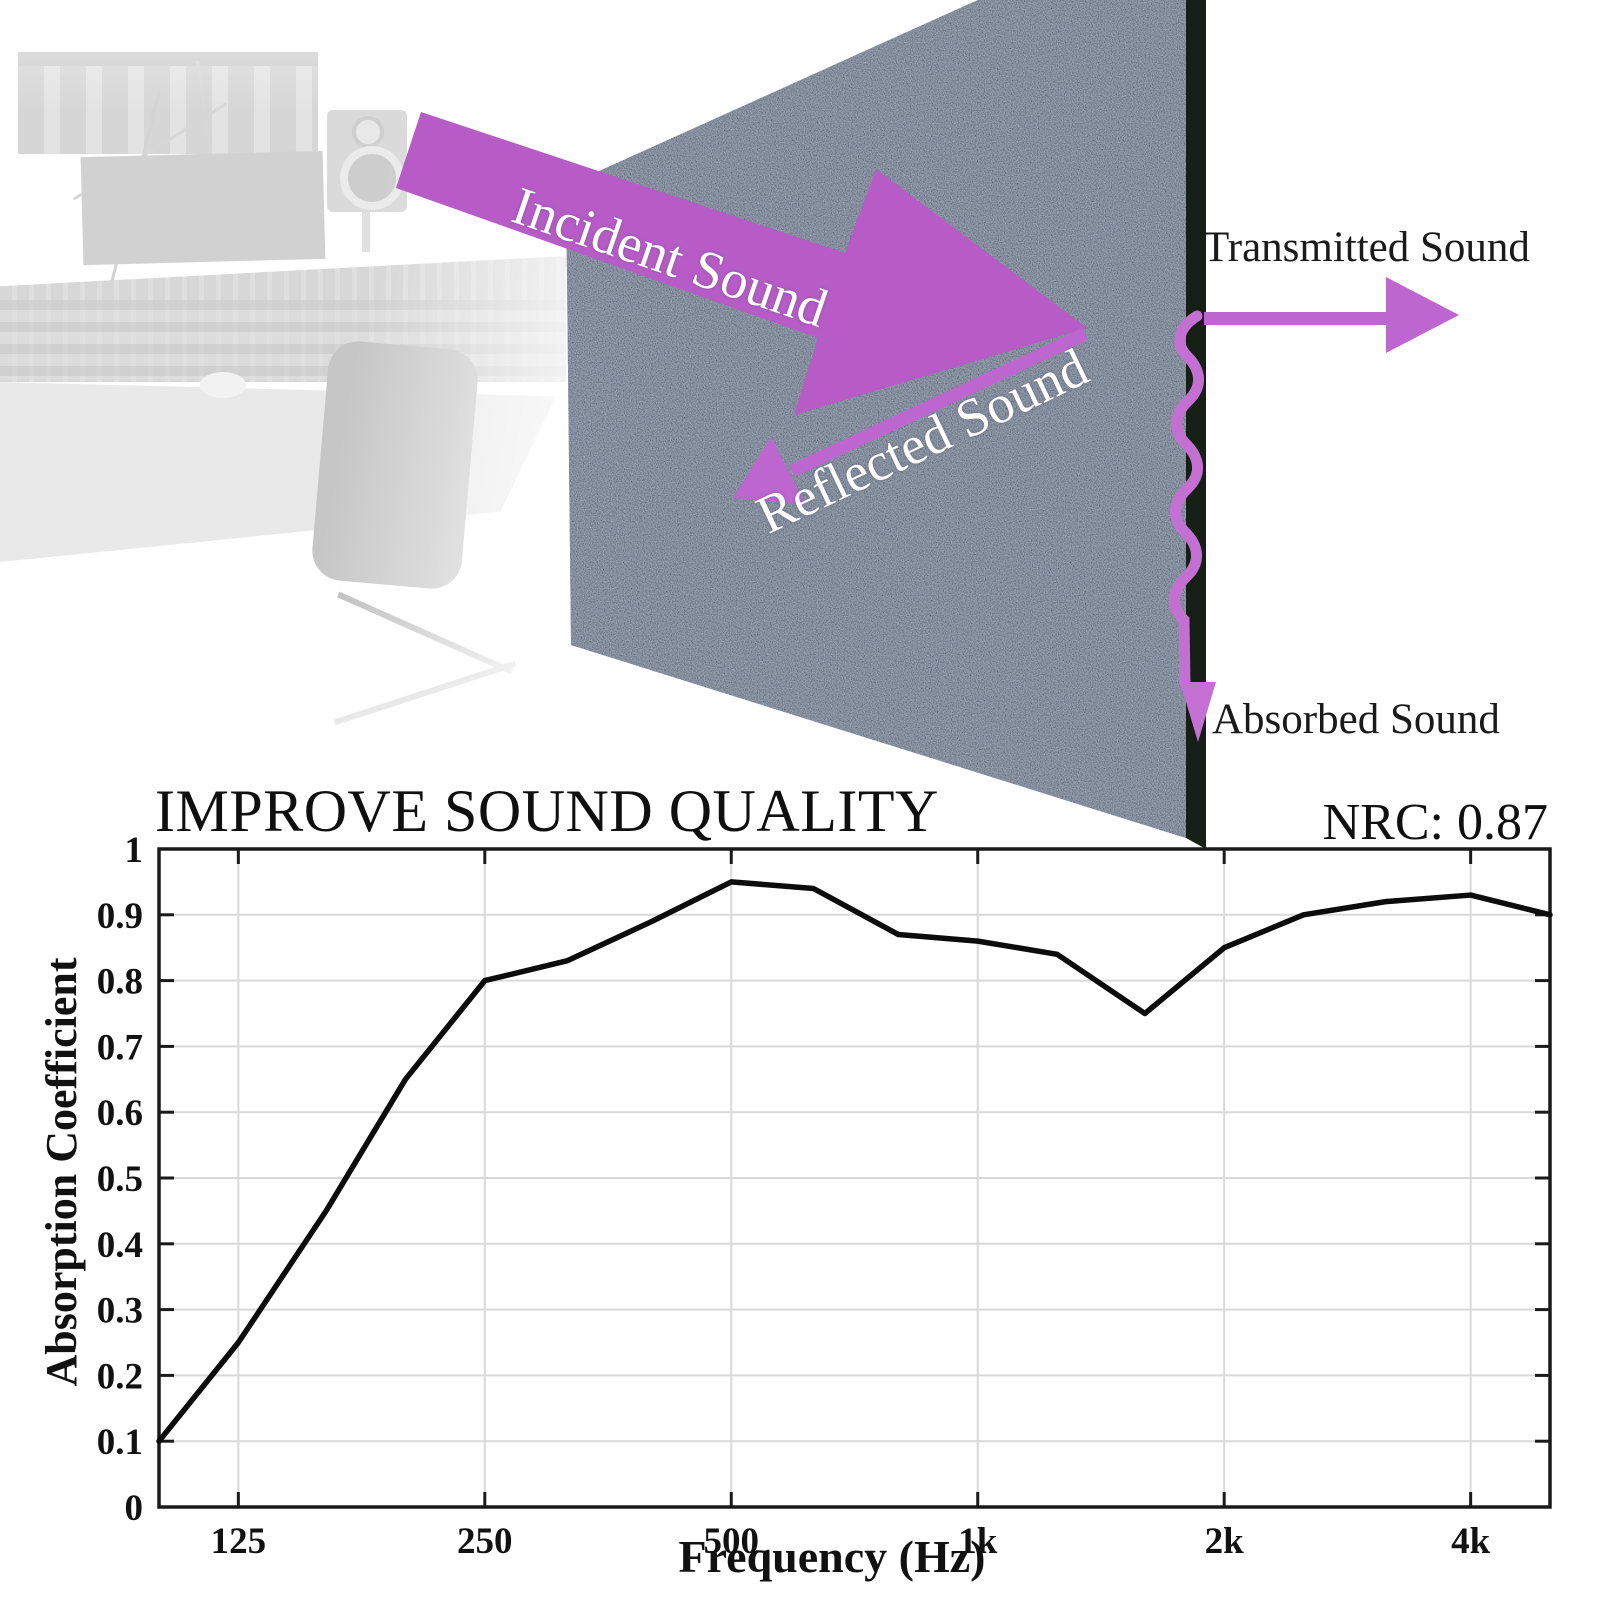  What do you see at coordinates (120, 1442) in the screenshot?
I see `y-tick-label: 0.1` at bounding box center [120, 1442].